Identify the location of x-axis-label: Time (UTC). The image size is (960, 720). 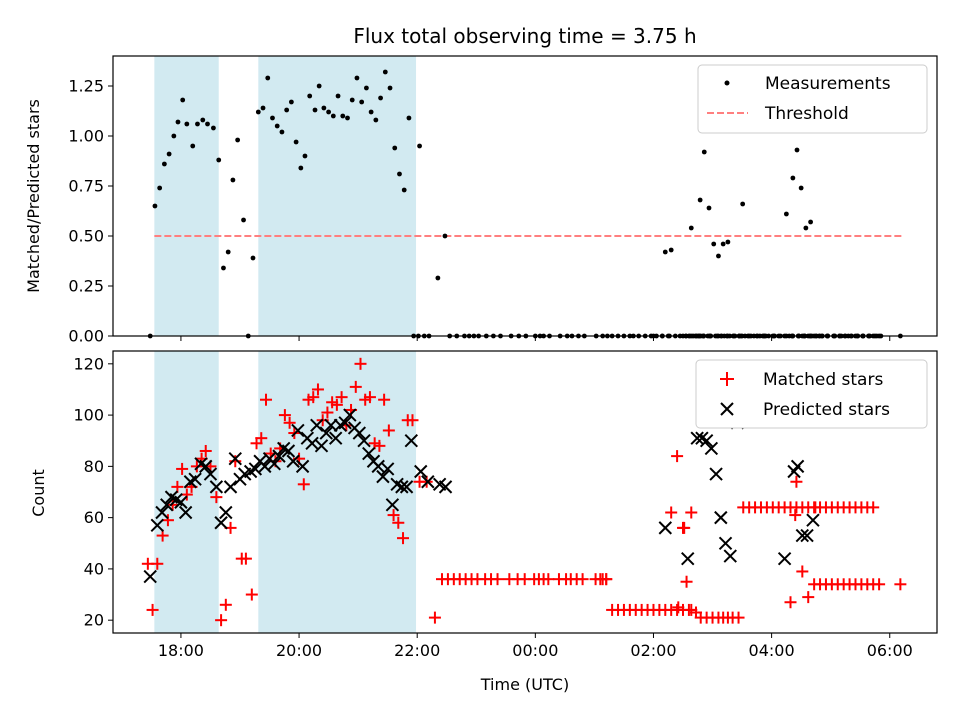
(524, 684).